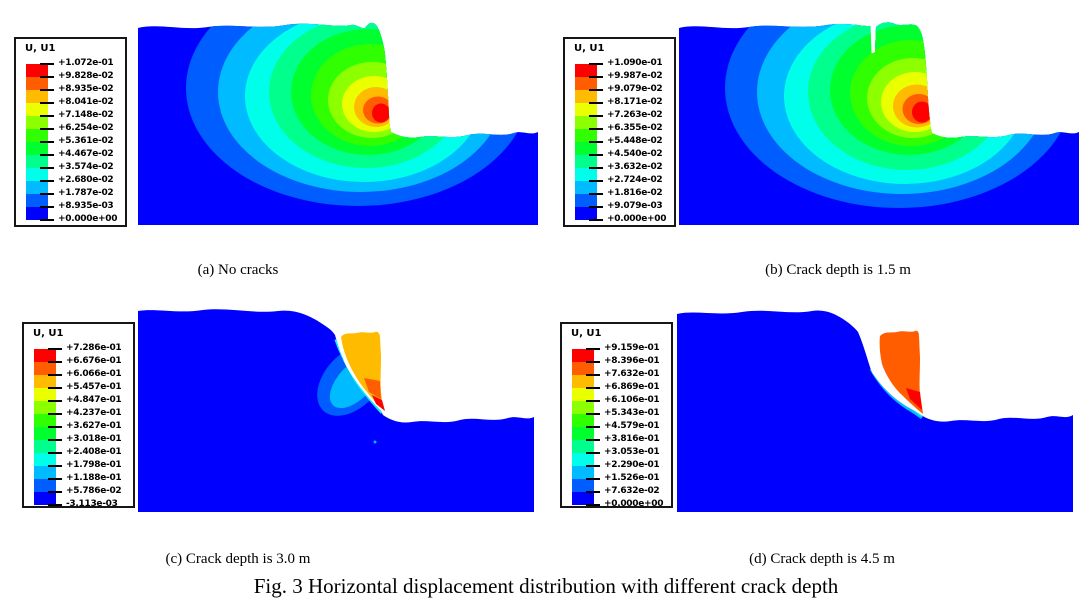 The width and height of the screenshot is (1091, 616). Describe the element at coordinates (94, 413) in the screenshot. I see `legend-value: +4.237e-01` at that location.